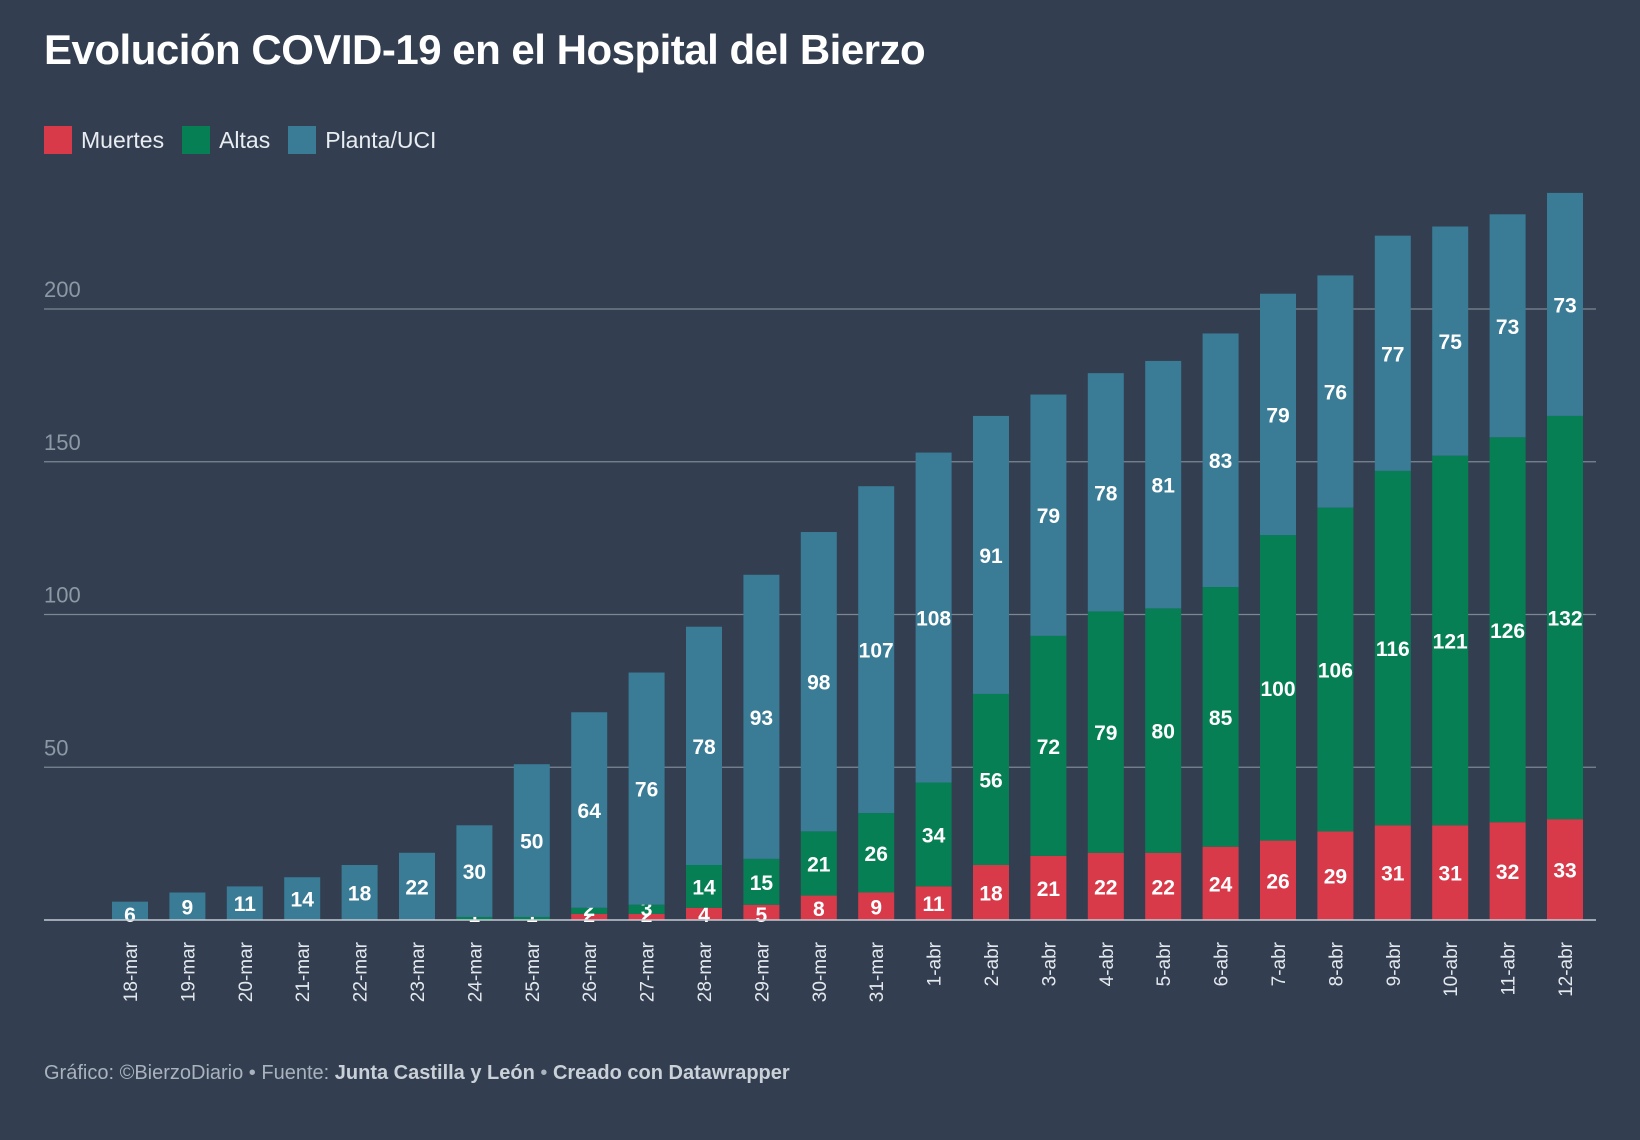 The image size is (1640, 1140). I want to click on data-label: 18, so click(991, 894).